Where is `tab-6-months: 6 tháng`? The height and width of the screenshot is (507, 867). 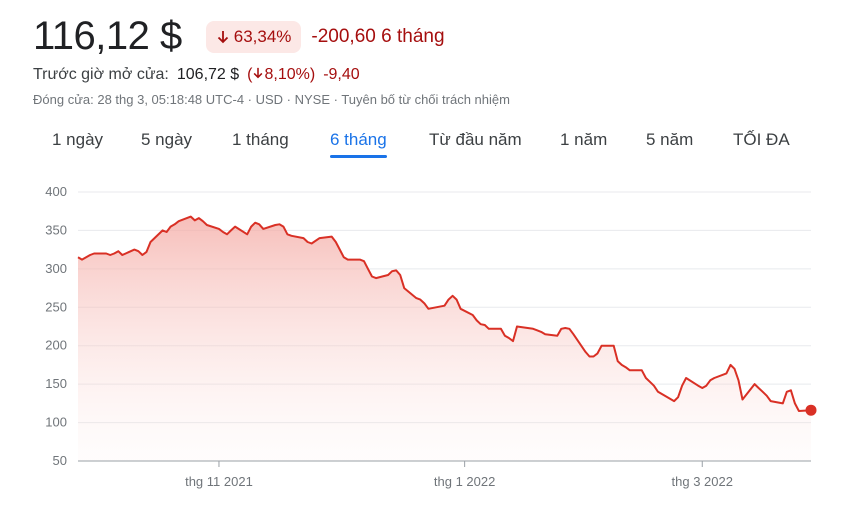
tab-6-months: 6 tháng is located at coordinates (358, 144).